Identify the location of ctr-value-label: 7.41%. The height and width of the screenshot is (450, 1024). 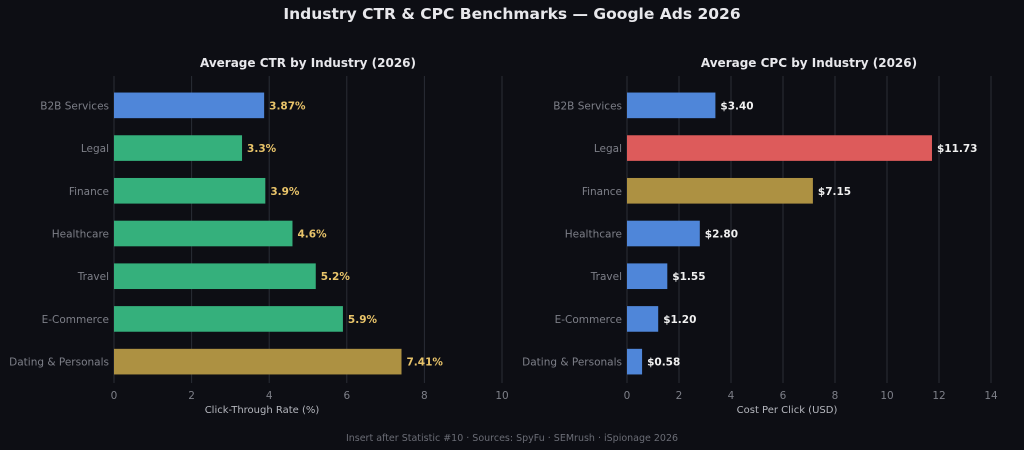
(425, 363).